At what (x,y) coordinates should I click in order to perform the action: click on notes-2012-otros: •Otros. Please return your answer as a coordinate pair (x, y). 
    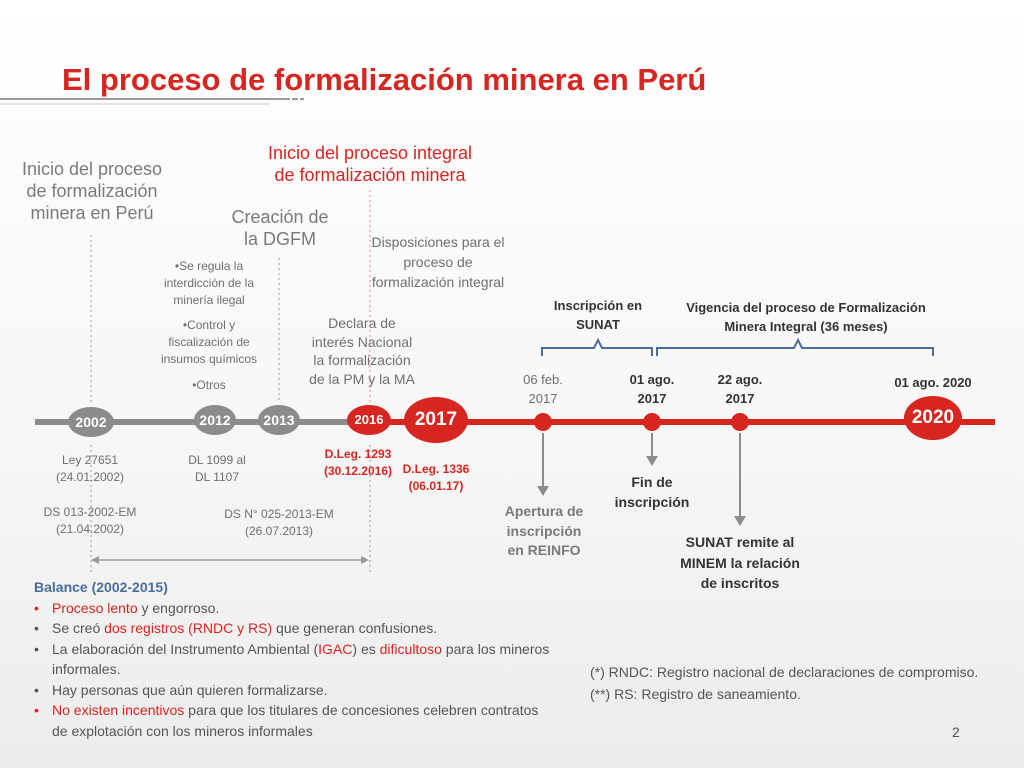
    Looking at the image, I should click on (209, 385).